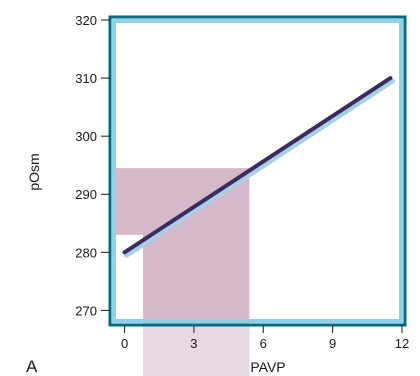 The width and height of the screenshot is (420, 376). Describe the element at coordinates (263, 343) in the screenshot. I see `x-tick-label: 6` at that location.